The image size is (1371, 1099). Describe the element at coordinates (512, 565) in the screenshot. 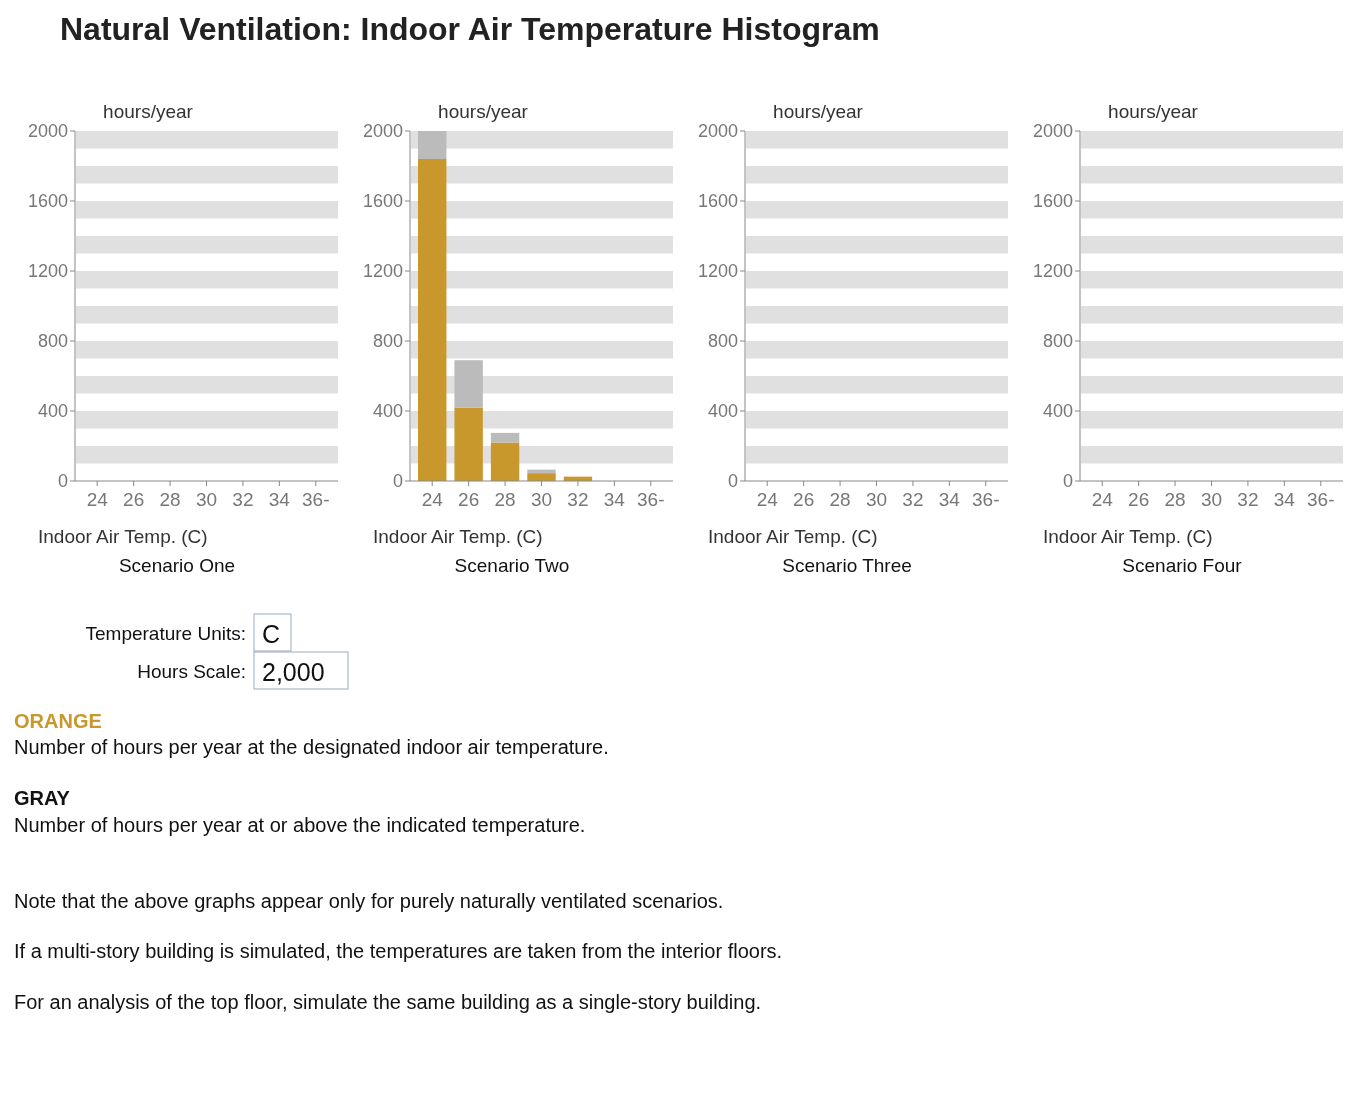

I see `text: Scenario Two` at that location.